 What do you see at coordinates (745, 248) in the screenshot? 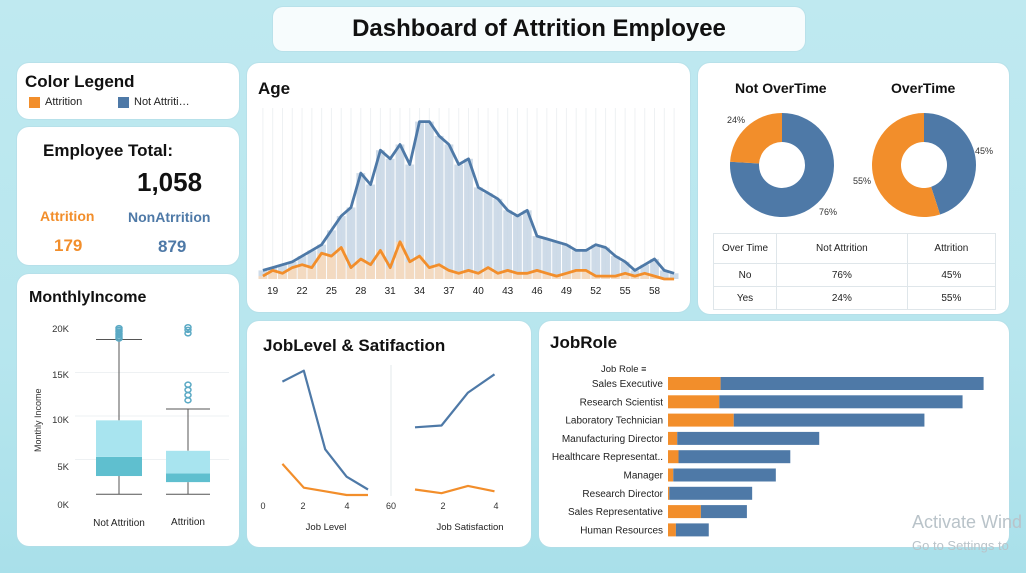
I see `table-header: Over Time` at bounding box center [745, 248].